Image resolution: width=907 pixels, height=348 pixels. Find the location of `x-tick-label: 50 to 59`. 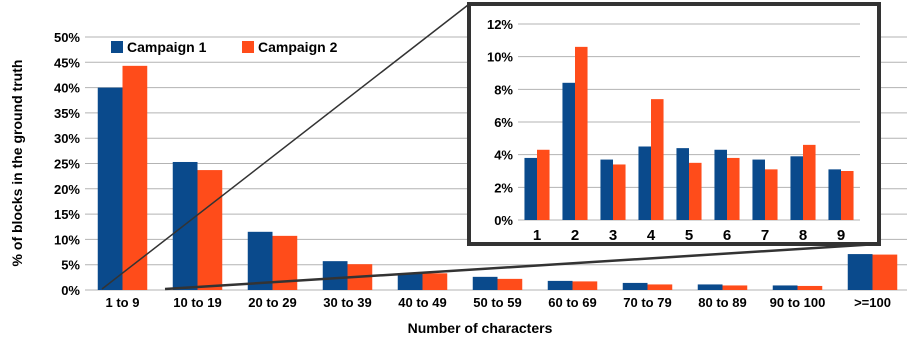

x-tick-label: 50 to 59 is located at coordinates (497, 302).